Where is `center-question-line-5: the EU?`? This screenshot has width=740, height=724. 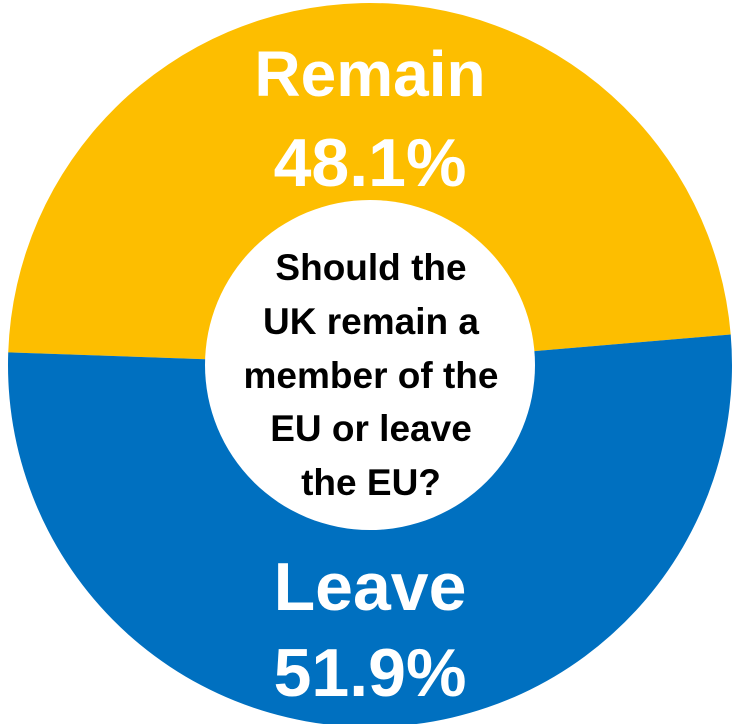 center-question-line-5: the EU? is located at coordinates (371, 482).